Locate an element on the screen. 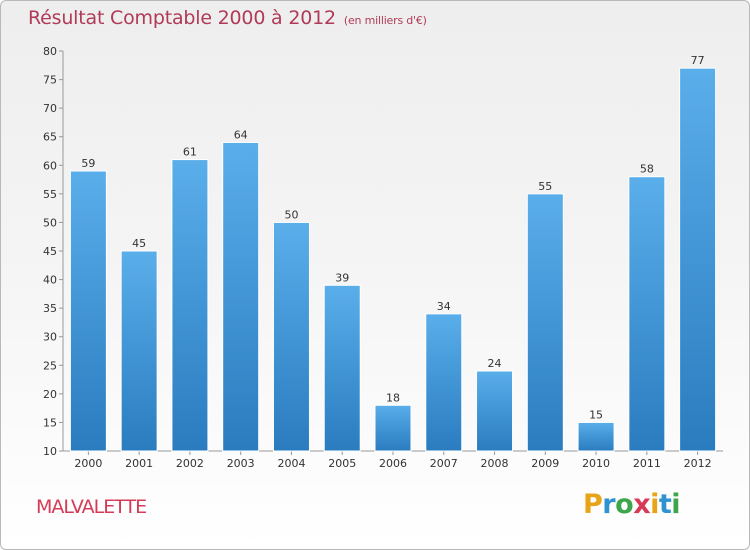 The image size is (750, 550). y-tick-label: 45 is located at coordinates (50, 251).